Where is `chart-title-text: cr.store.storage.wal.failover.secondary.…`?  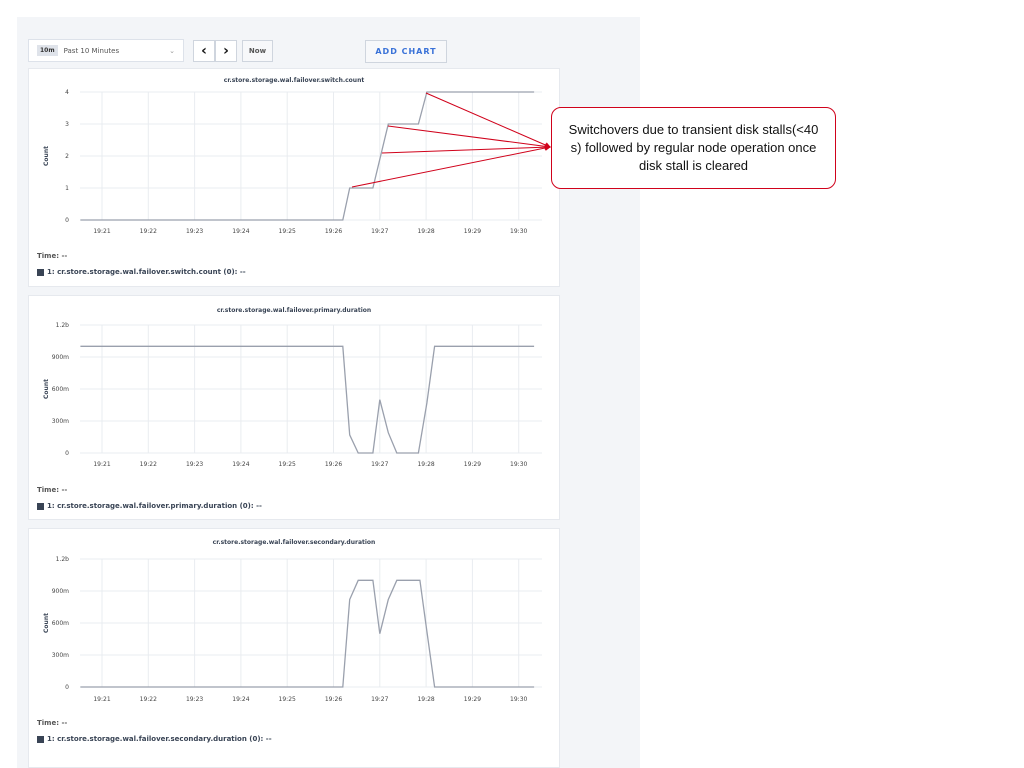
chart-title-text: cr.store.storage.wal.failover.secondary.… is located at coordinates (294, 542).